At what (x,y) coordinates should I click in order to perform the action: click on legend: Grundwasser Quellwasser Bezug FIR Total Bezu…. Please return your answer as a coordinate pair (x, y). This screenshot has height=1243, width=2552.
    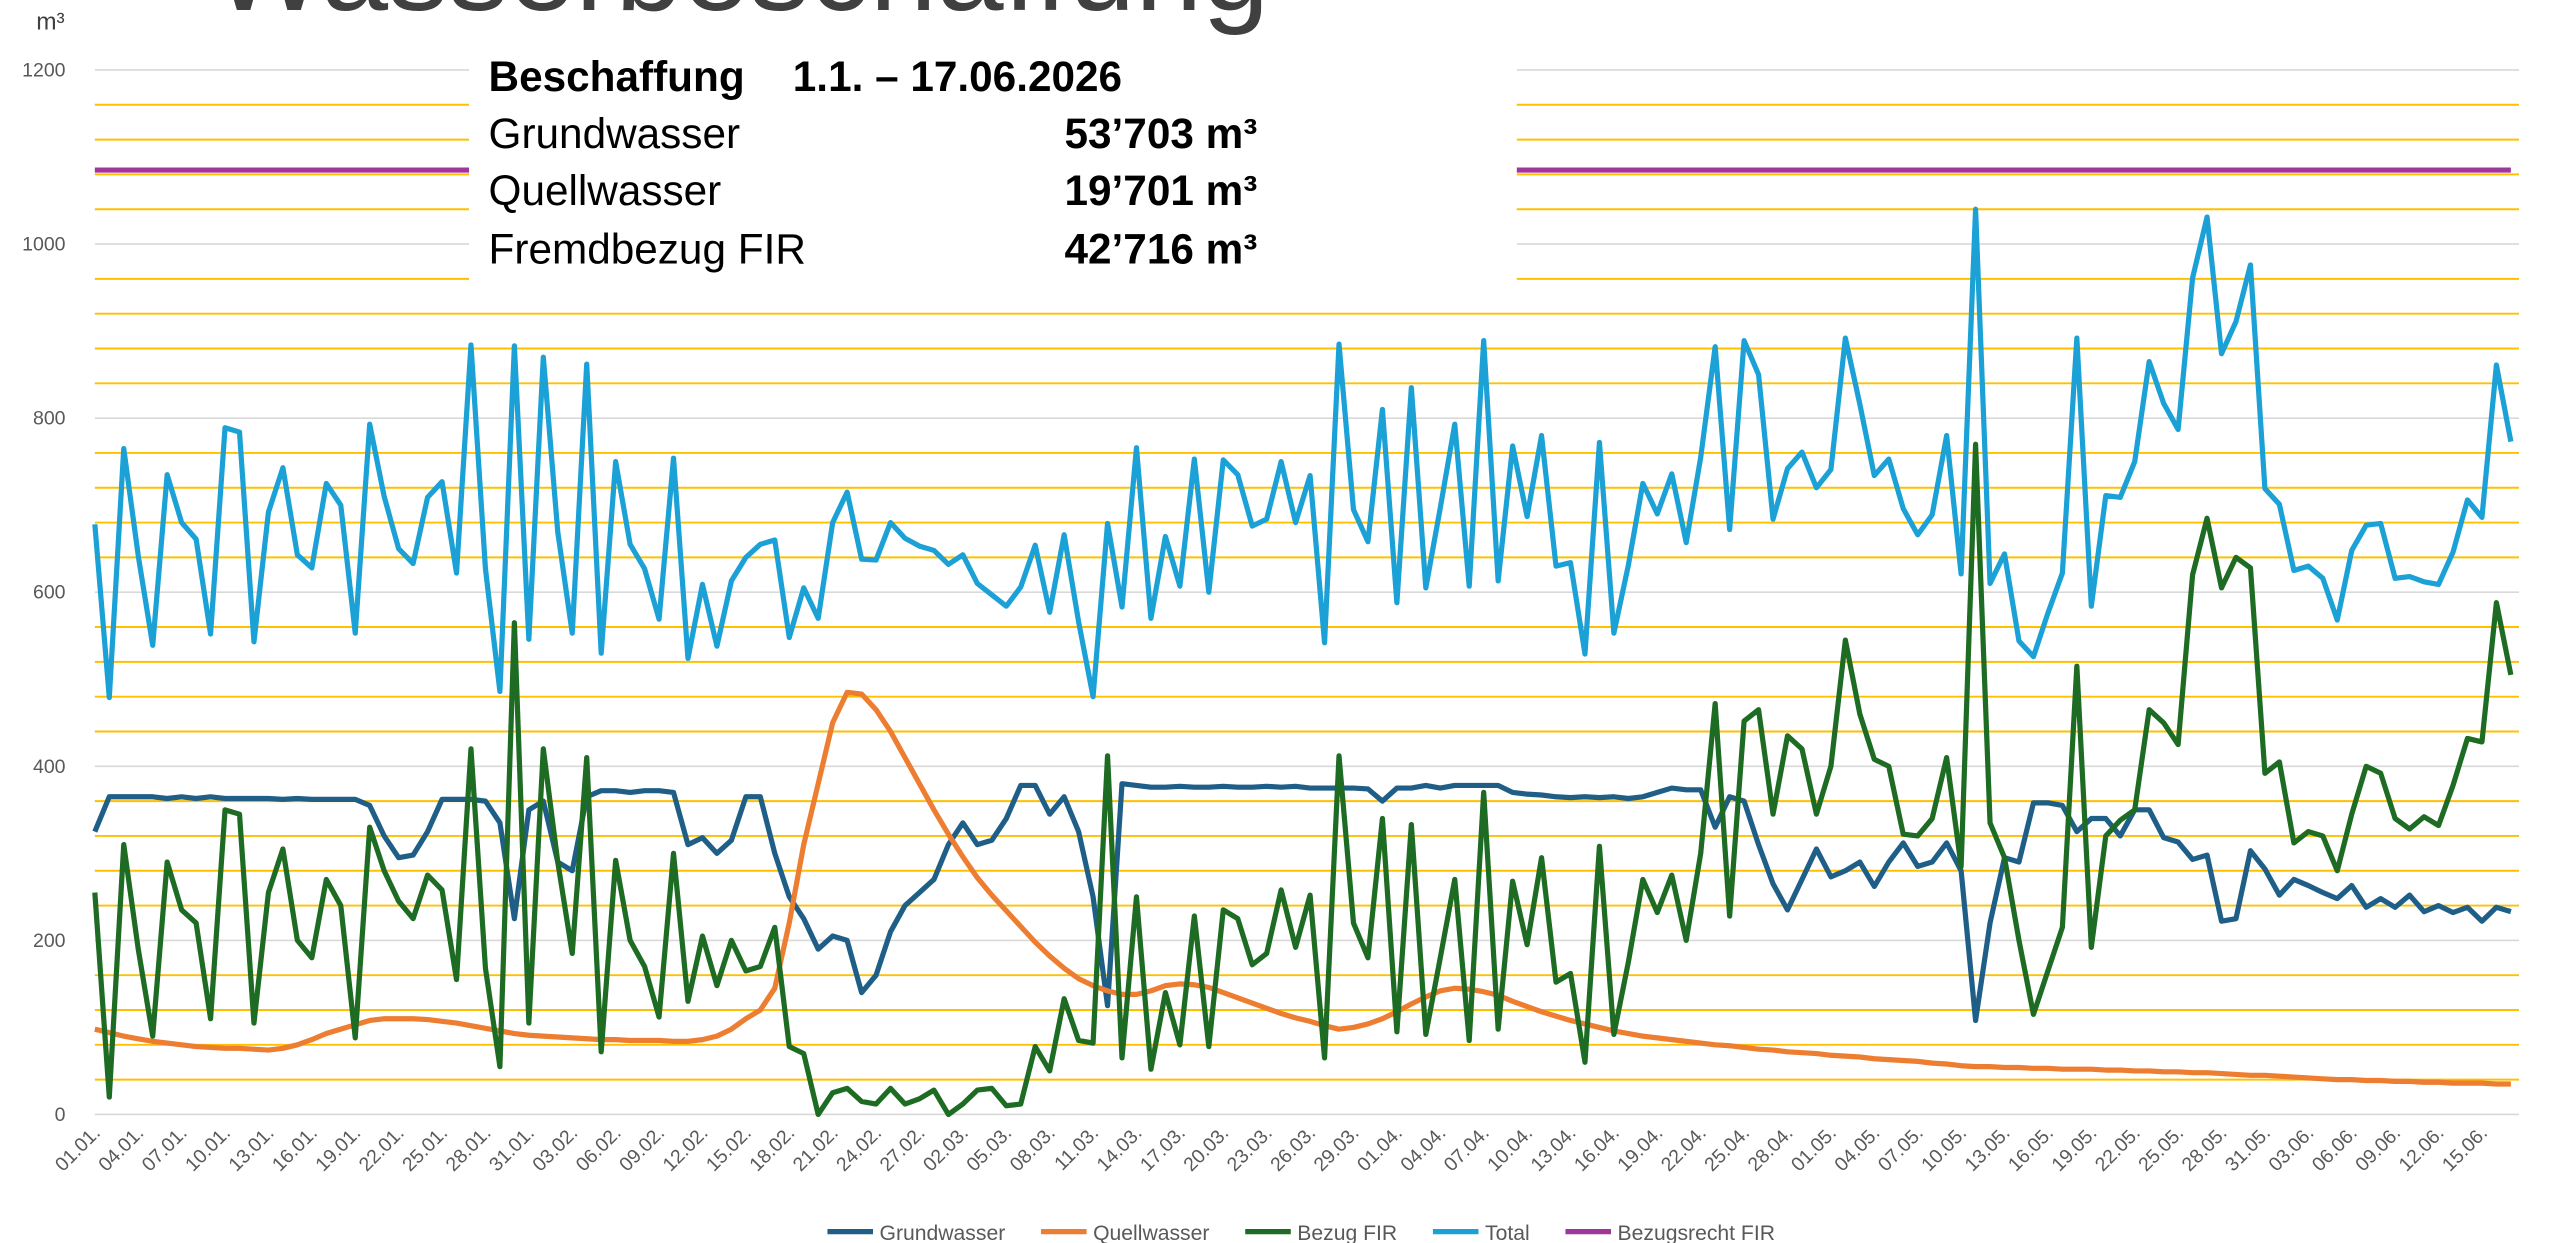
    Looking at the image, I should click on (1301, 1232).